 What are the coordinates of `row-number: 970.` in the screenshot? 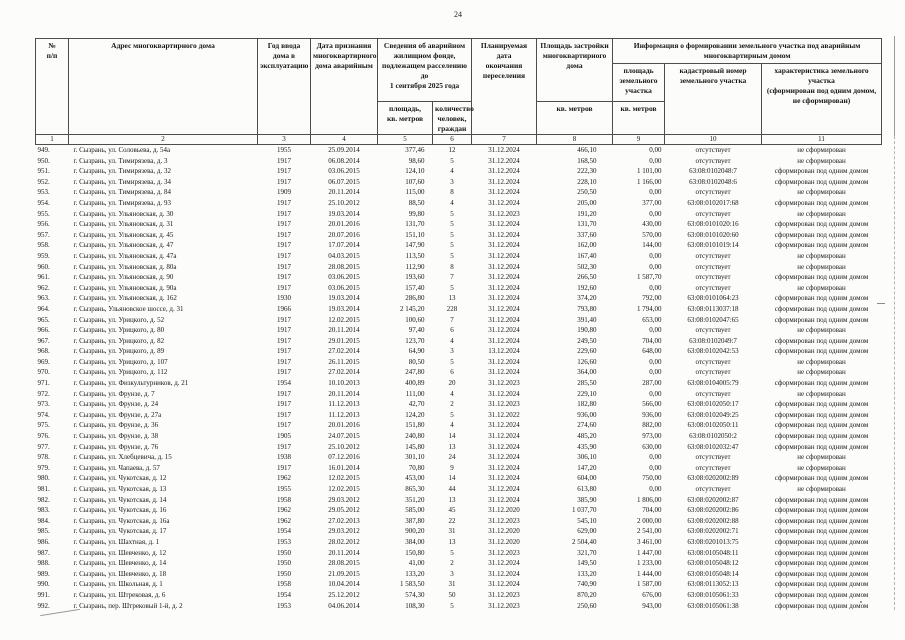 It's located at (43, 372).